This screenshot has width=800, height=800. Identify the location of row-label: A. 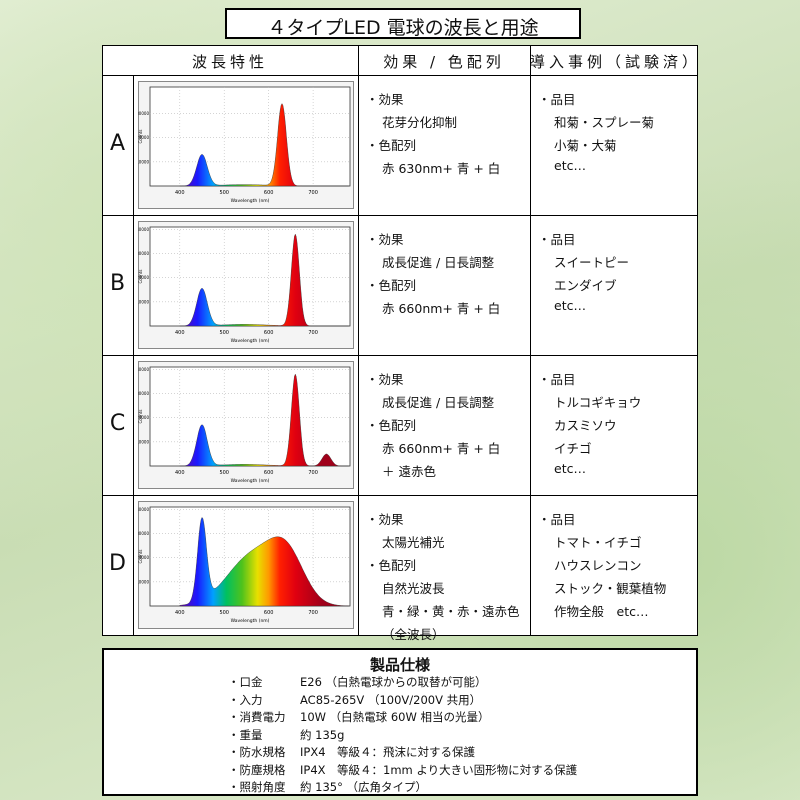
(117, 143).